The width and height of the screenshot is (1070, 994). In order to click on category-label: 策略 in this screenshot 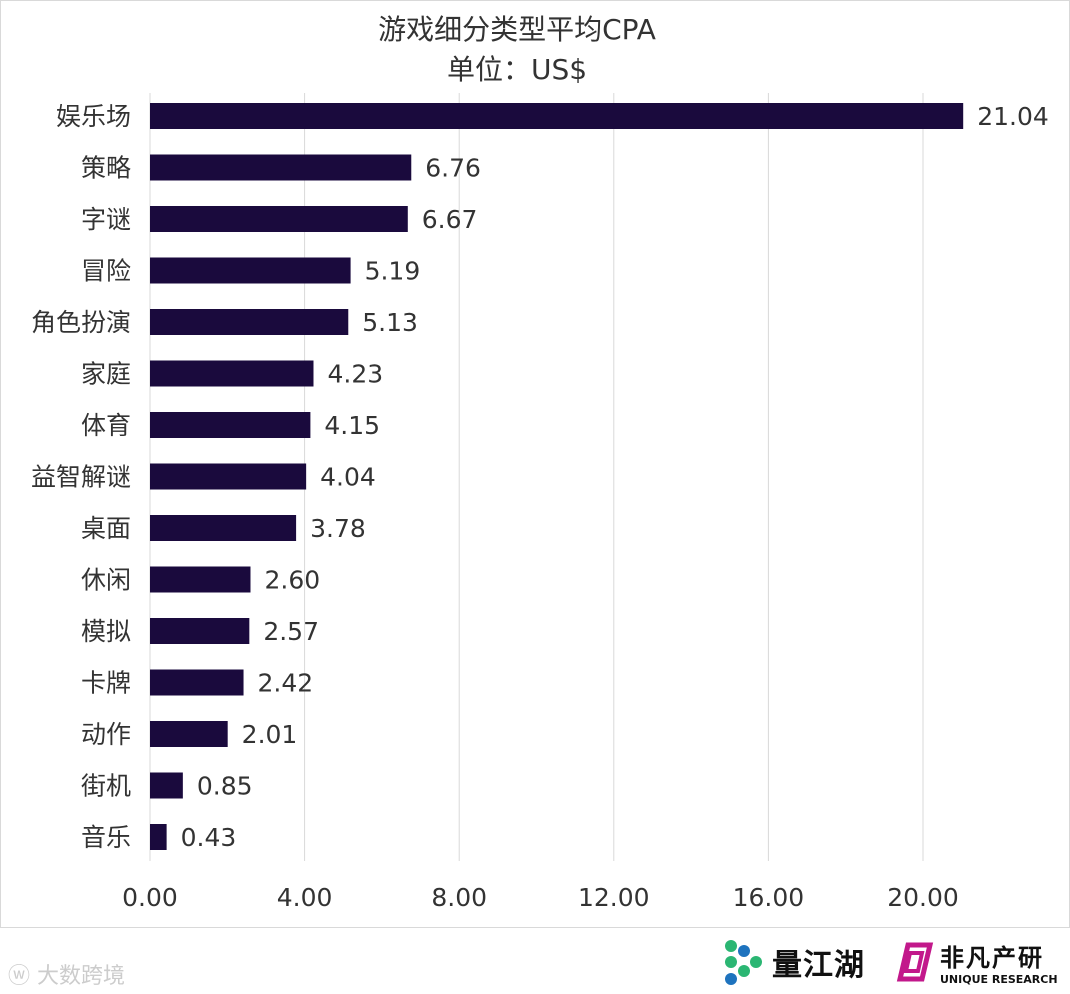, I will do `click(106, 168)`.